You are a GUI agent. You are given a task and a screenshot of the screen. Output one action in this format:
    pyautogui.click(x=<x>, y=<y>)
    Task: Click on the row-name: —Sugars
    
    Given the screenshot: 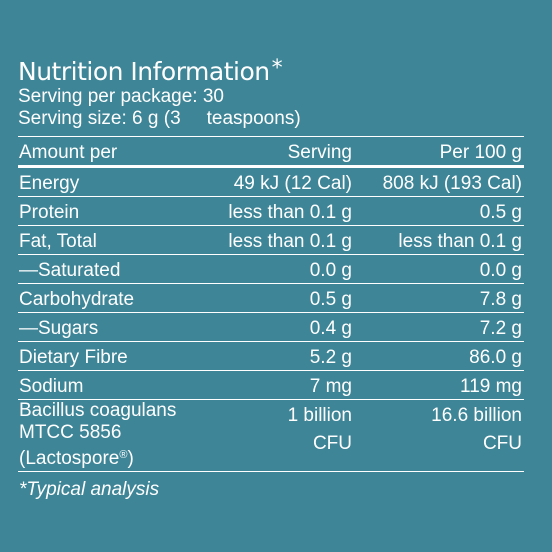 What is the action you would take?
    pyautogui.click(x=102, y=327)
    